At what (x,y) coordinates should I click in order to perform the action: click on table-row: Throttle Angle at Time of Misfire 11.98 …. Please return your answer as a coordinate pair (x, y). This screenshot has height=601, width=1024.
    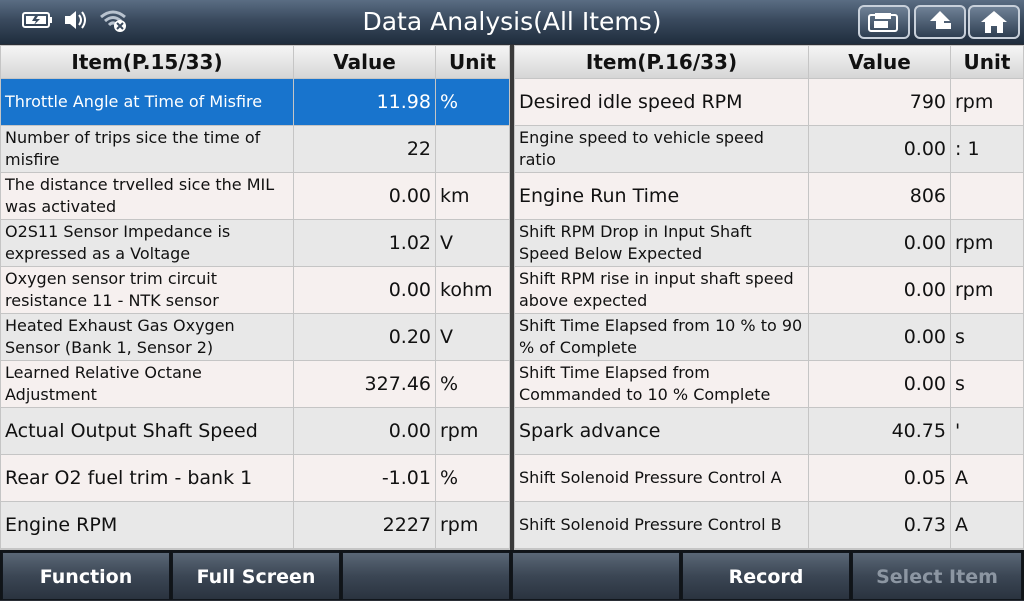
    Looking at the image, I should click on (255, 102).